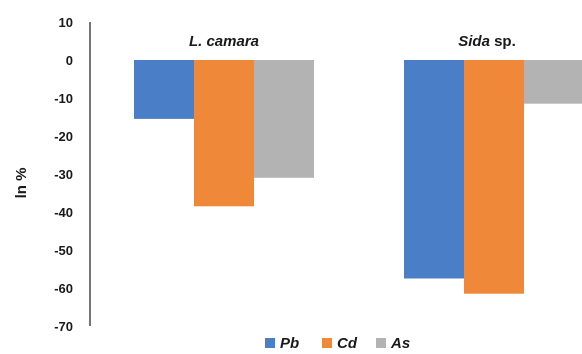  What do you see at coordinates (327, 343) in the screenshot?
I see `legend-swatch-cd` at bounding box center [327, 343].